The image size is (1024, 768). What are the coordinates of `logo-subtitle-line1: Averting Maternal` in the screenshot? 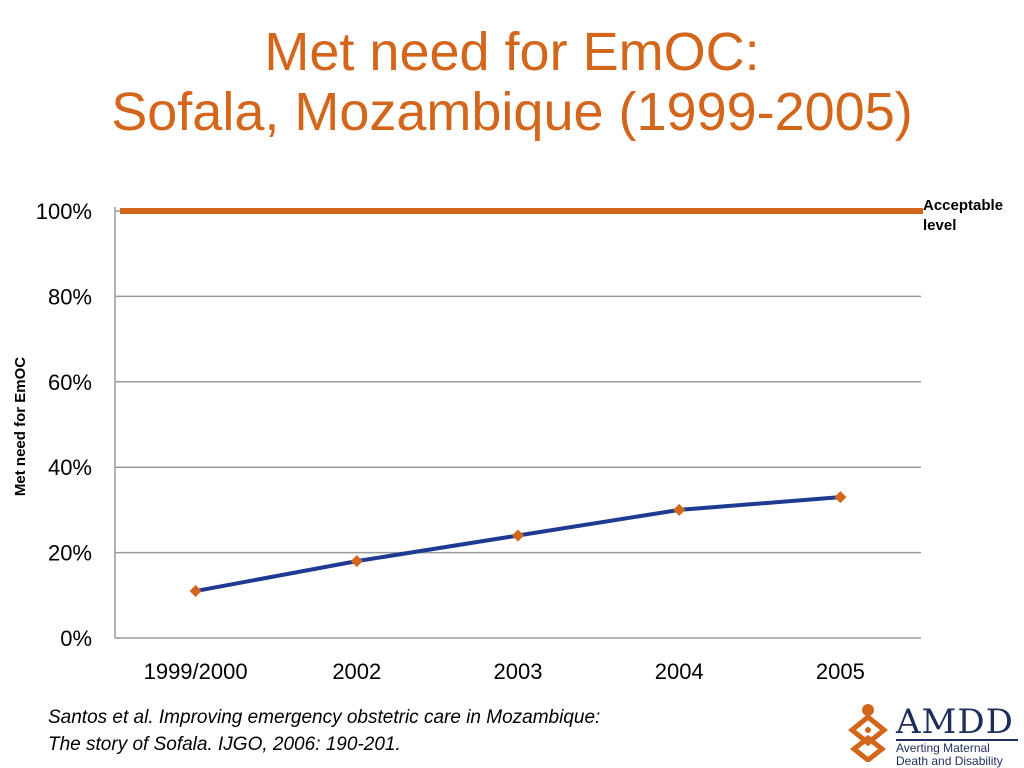 It's located at (943, 748).